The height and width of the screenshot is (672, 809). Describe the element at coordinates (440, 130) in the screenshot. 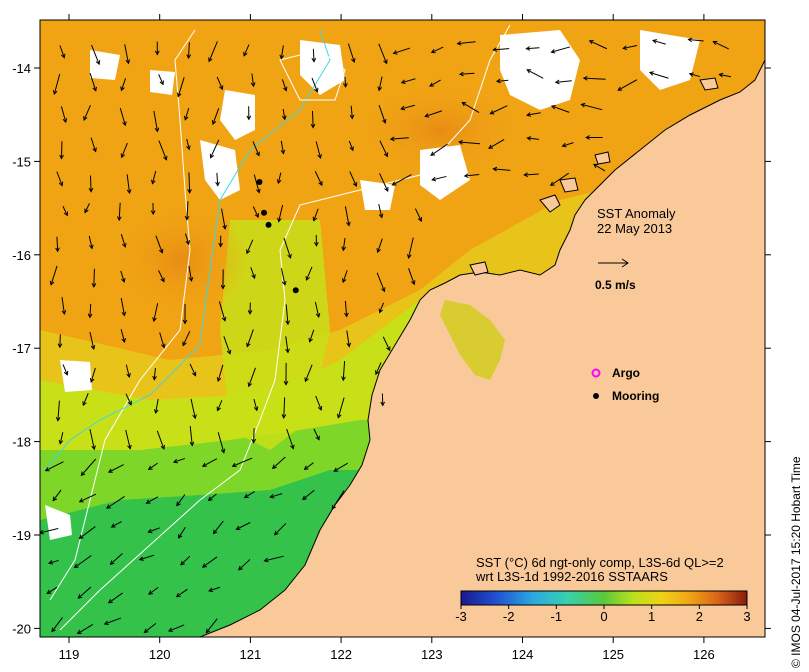

I see `ocean-warm-patch` at that location.